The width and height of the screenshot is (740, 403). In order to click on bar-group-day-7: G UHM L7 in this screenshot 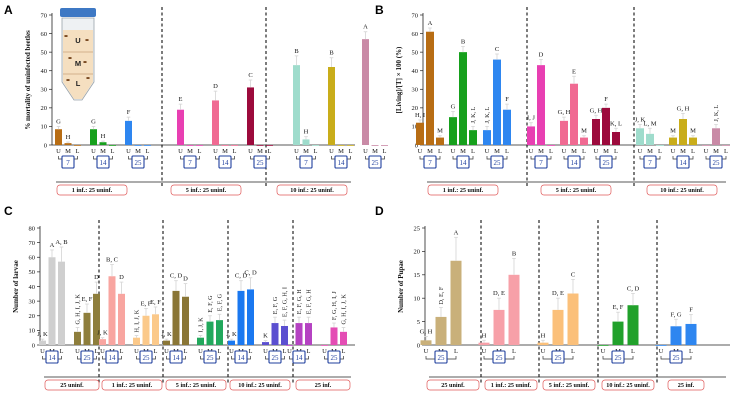, I will do `click(68, 143)`.